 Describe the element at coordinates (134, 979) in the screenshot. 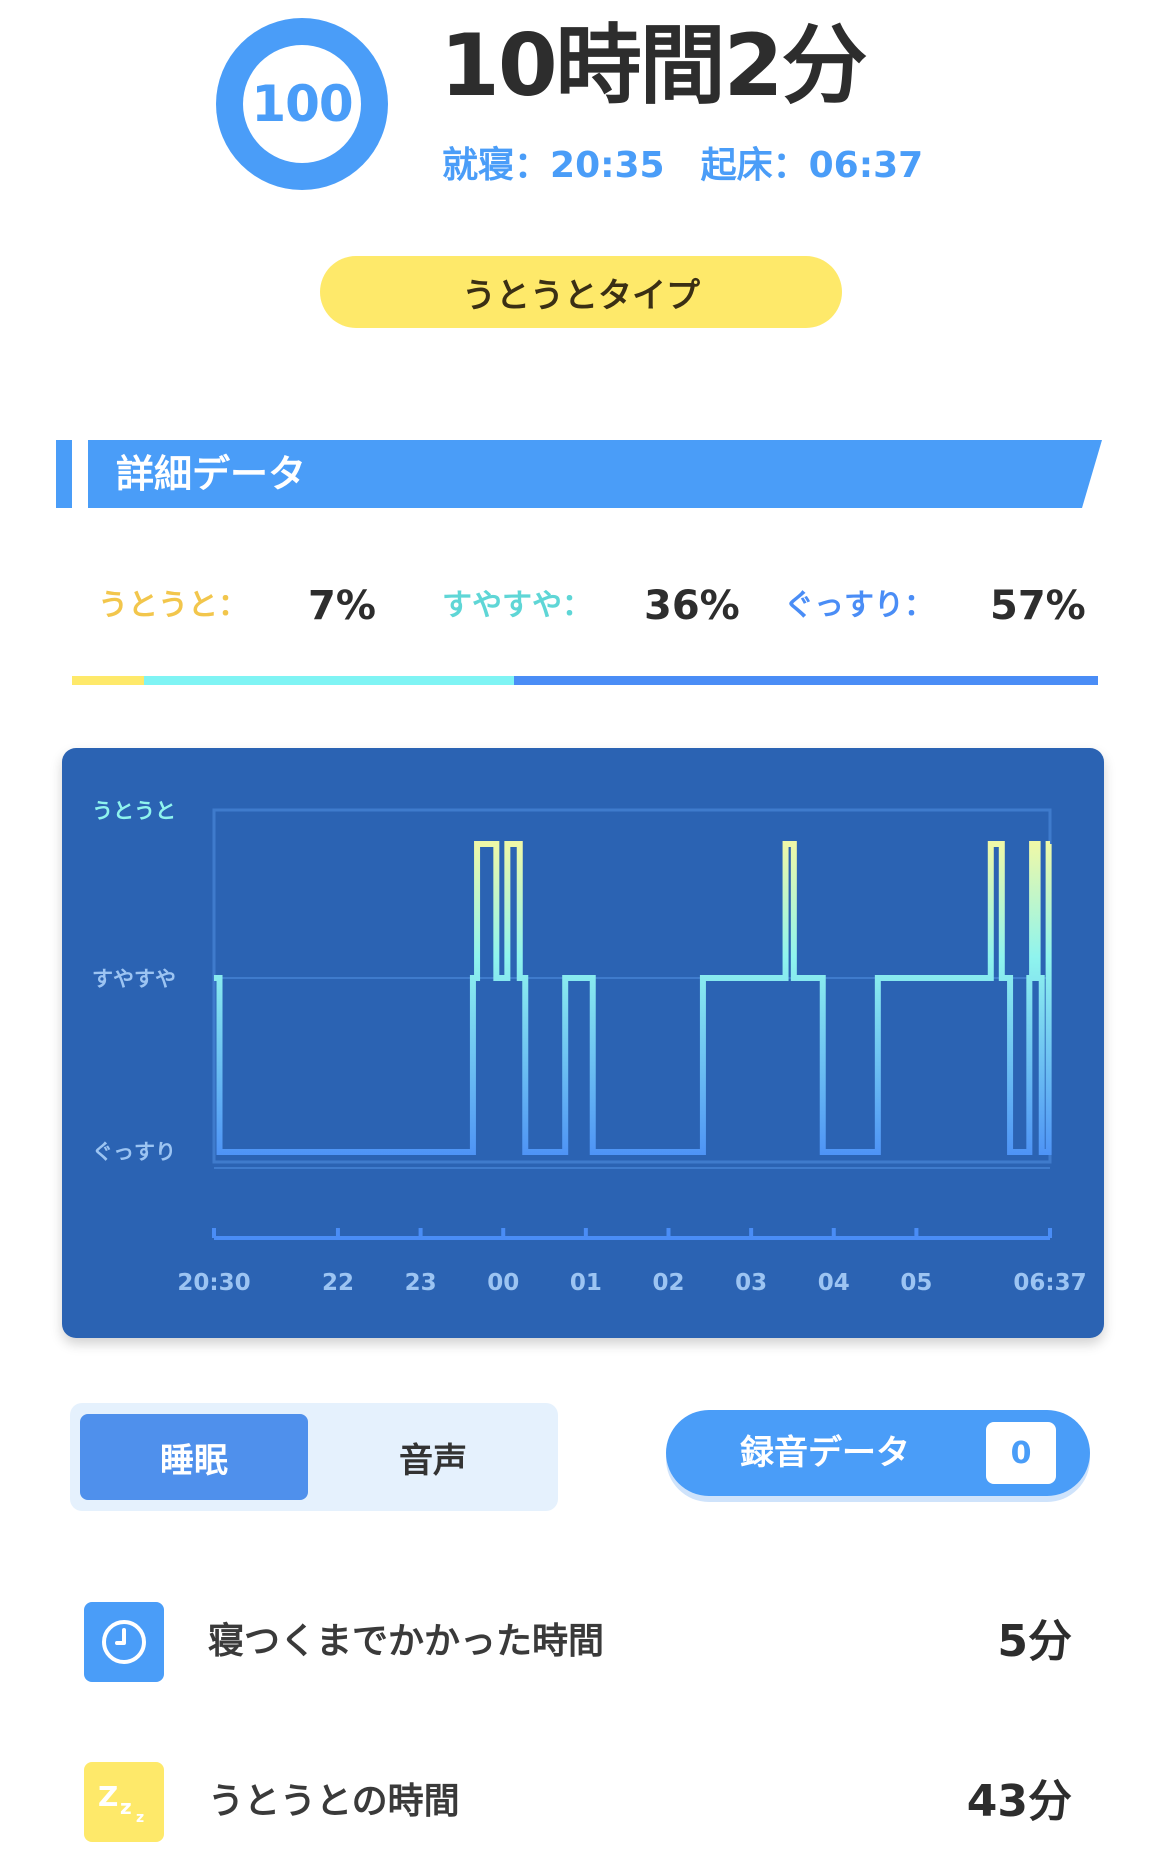

I see `y-label-light: すやすや` at that location.